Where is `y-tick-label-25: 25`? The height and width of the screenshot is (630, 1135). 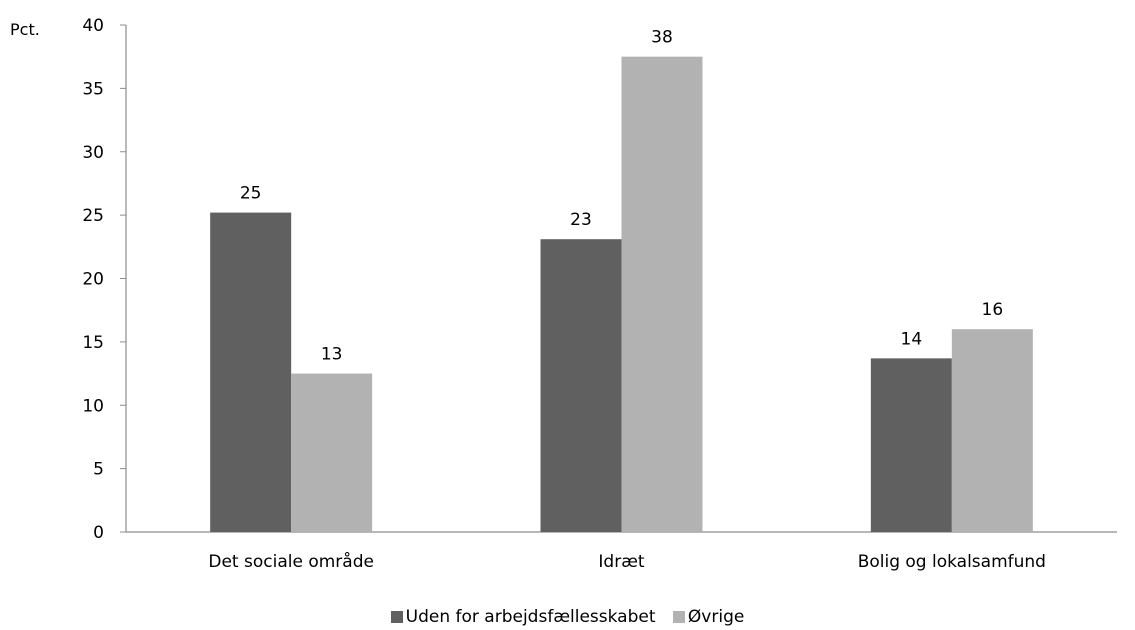
y-tick-label-25: 25 is located at coordinates (93, 216).